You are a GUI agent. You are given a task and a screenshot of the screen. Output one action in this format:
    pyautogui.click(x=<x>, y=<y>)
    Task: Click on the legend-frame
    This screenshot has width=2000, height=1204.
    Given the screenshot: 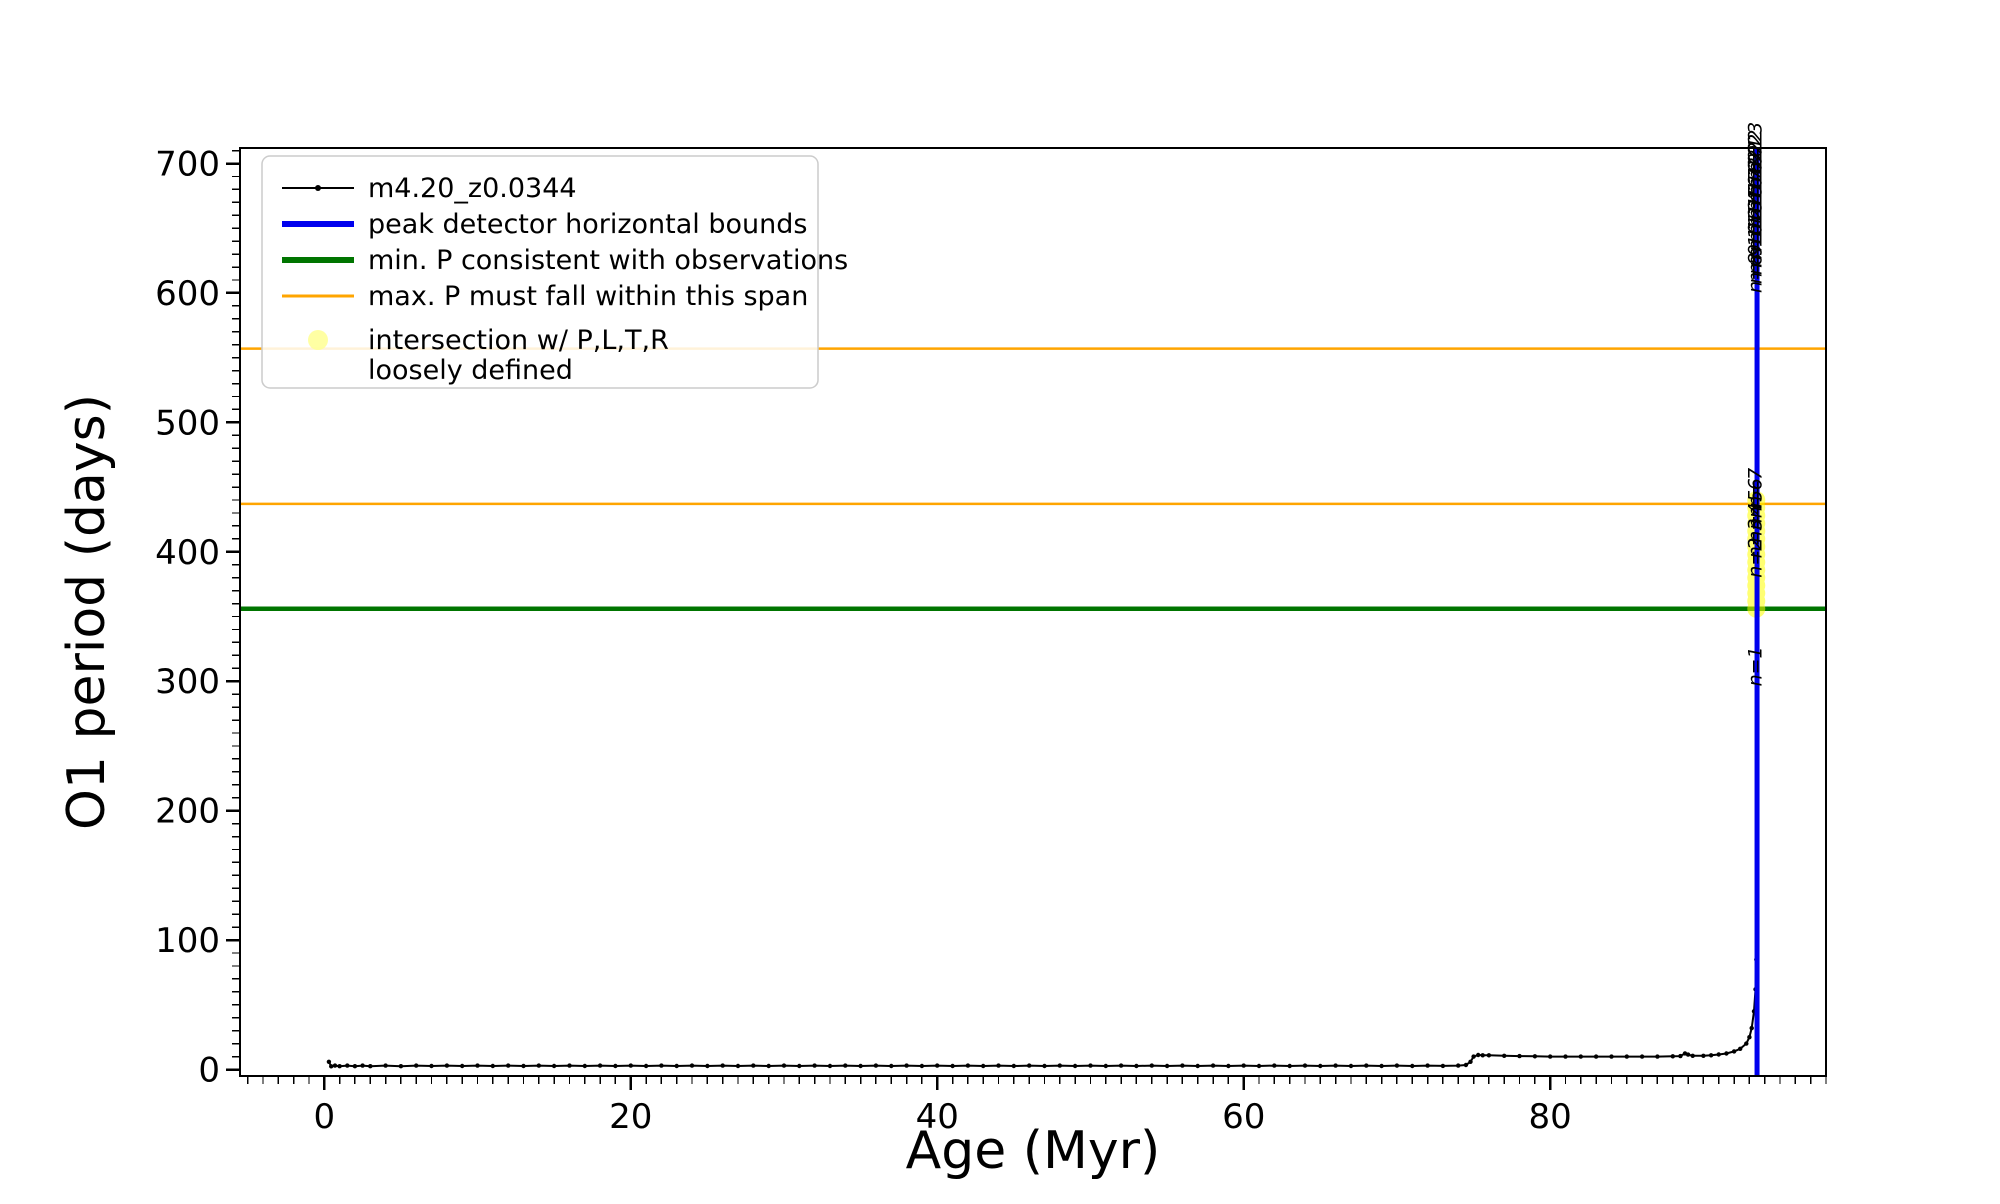 What is the action you would take?
    pyautogui.click(x=540, y=272)
    